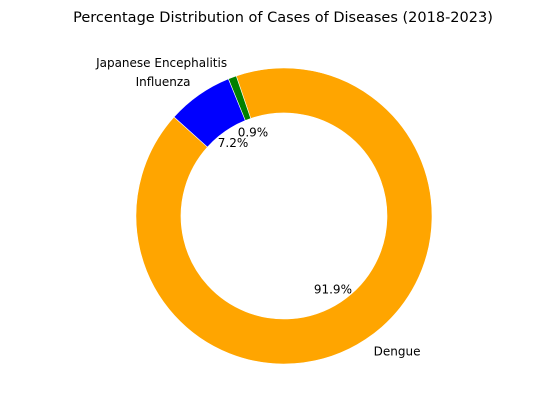  I want to click on category-label-dengue: Dengue, so click(397, 351).